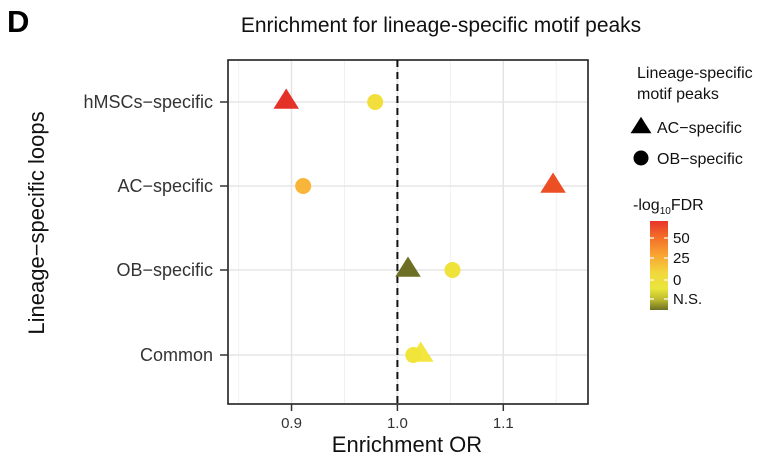  Describe the element at coordinates (641, 125) in the screenshot. I see `legend-triangle-icon` at that location.